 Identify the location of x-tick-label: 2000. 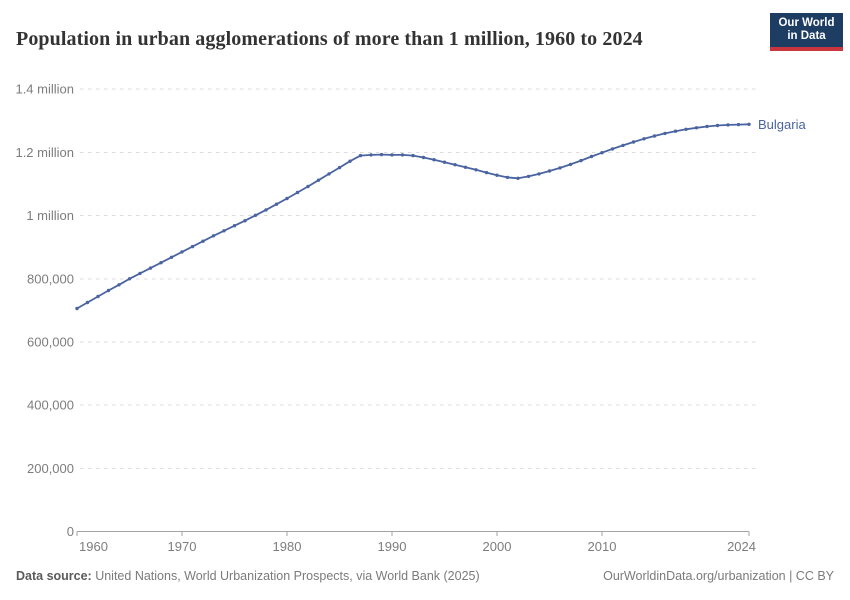
(497, 546).